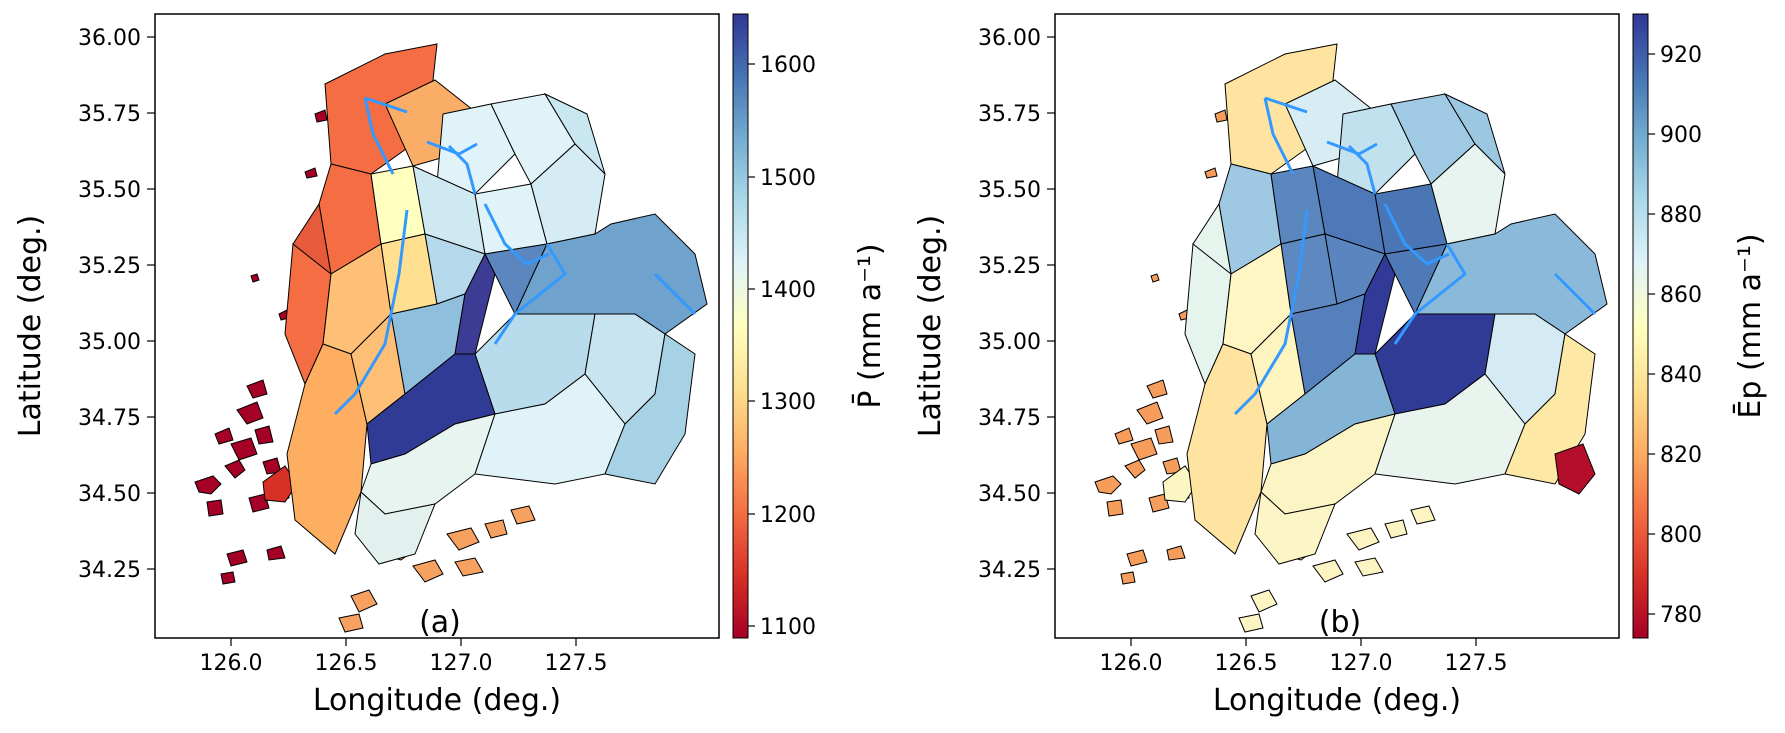  I want to click on colorbar-tick-label: 1100, so click(788, 627).